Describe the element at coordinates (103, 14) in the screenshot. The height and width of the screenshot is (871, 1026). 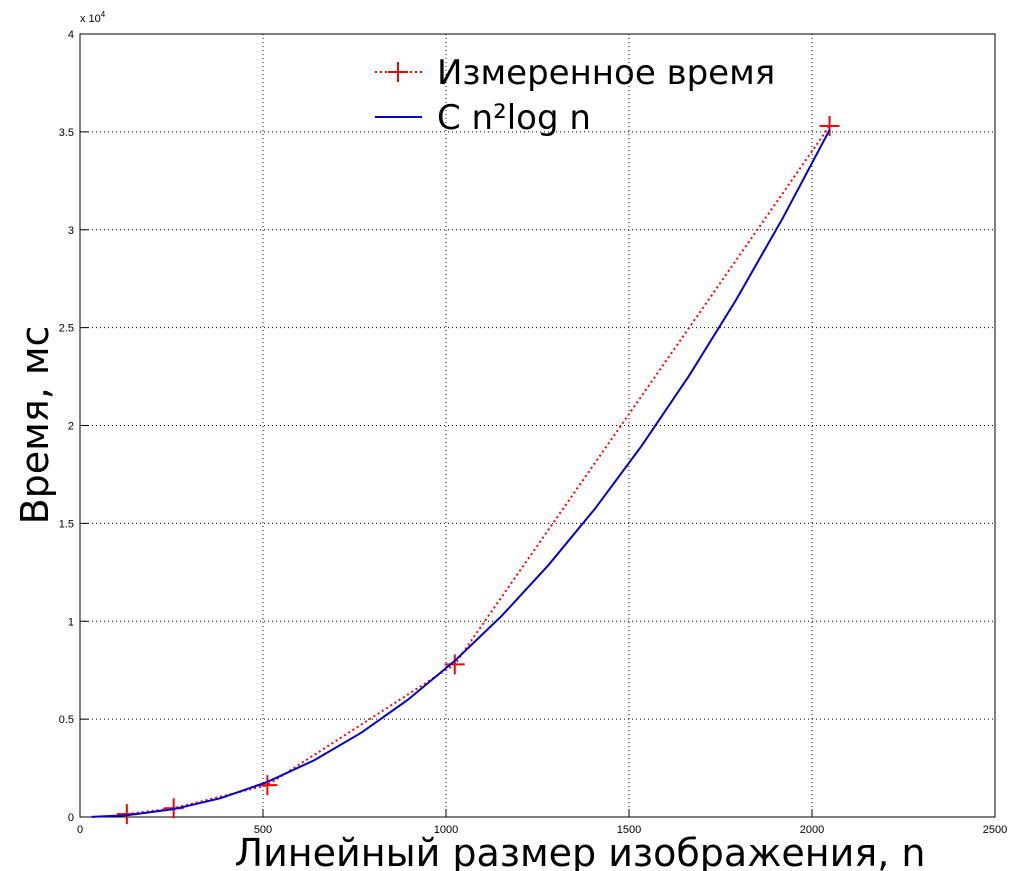
I see `multiplier-exponent: 4` at that location.